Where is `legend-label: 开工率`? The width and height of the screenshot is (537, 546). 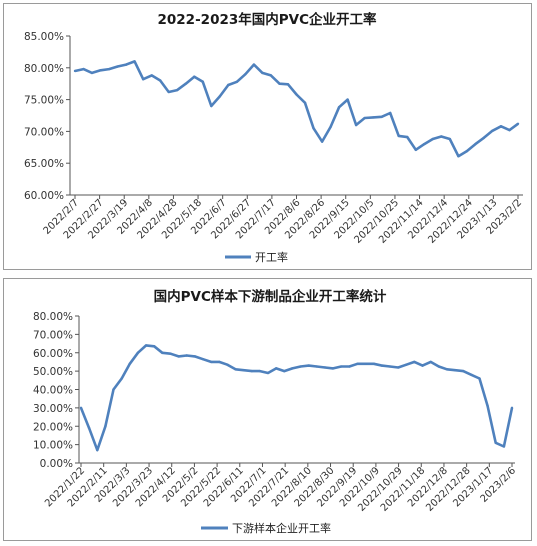
legend-label: 开工率 is located at coordinates (271, 257).